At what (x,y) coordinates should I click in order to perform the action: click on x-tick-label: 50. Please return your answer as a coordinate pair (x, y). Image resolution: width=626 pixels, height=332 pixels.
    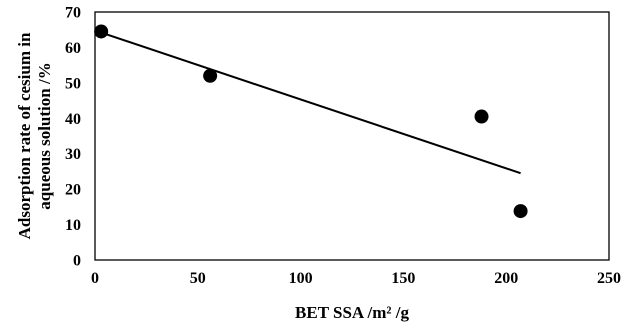
    Looking at the image, I should click on (198, 278).